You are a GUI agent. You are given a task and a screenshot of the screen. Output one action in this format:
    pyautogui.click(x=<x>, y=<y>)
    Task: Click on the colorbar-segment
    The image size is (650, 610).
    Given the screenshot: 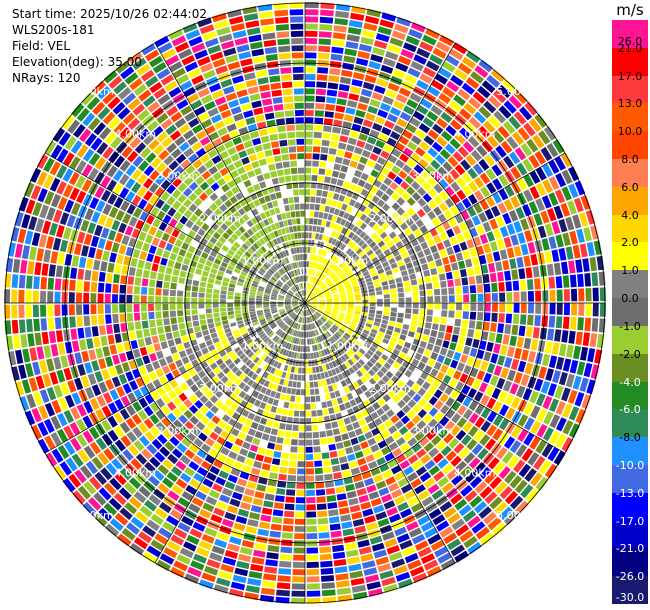 What is the action you would take?
    pyautogui.click(x=630, y=562)
    